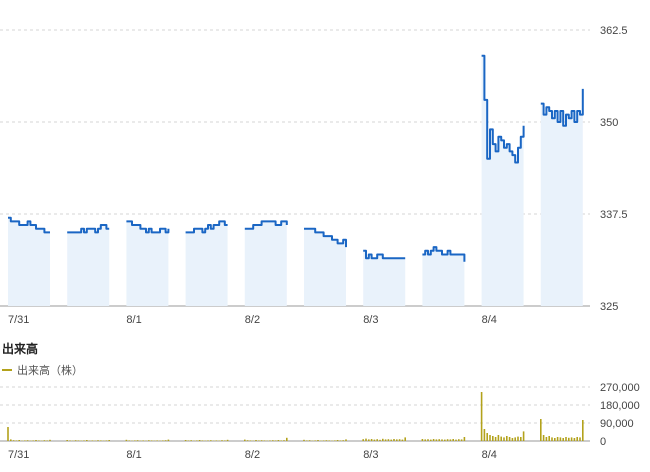  Describe the element at coordinates (18, 320) in the screenshot. I see `price-x-tick-label: 7/31` at that location.